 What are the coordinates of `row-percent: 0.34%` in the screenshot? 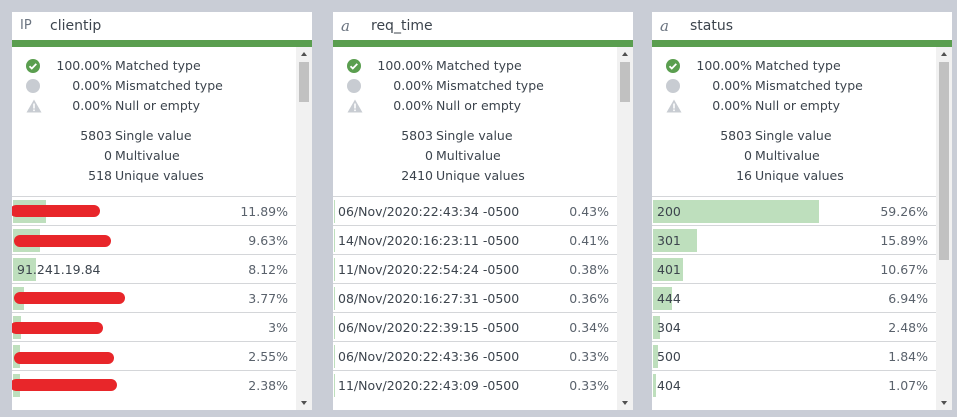 It's located at (589, 327).